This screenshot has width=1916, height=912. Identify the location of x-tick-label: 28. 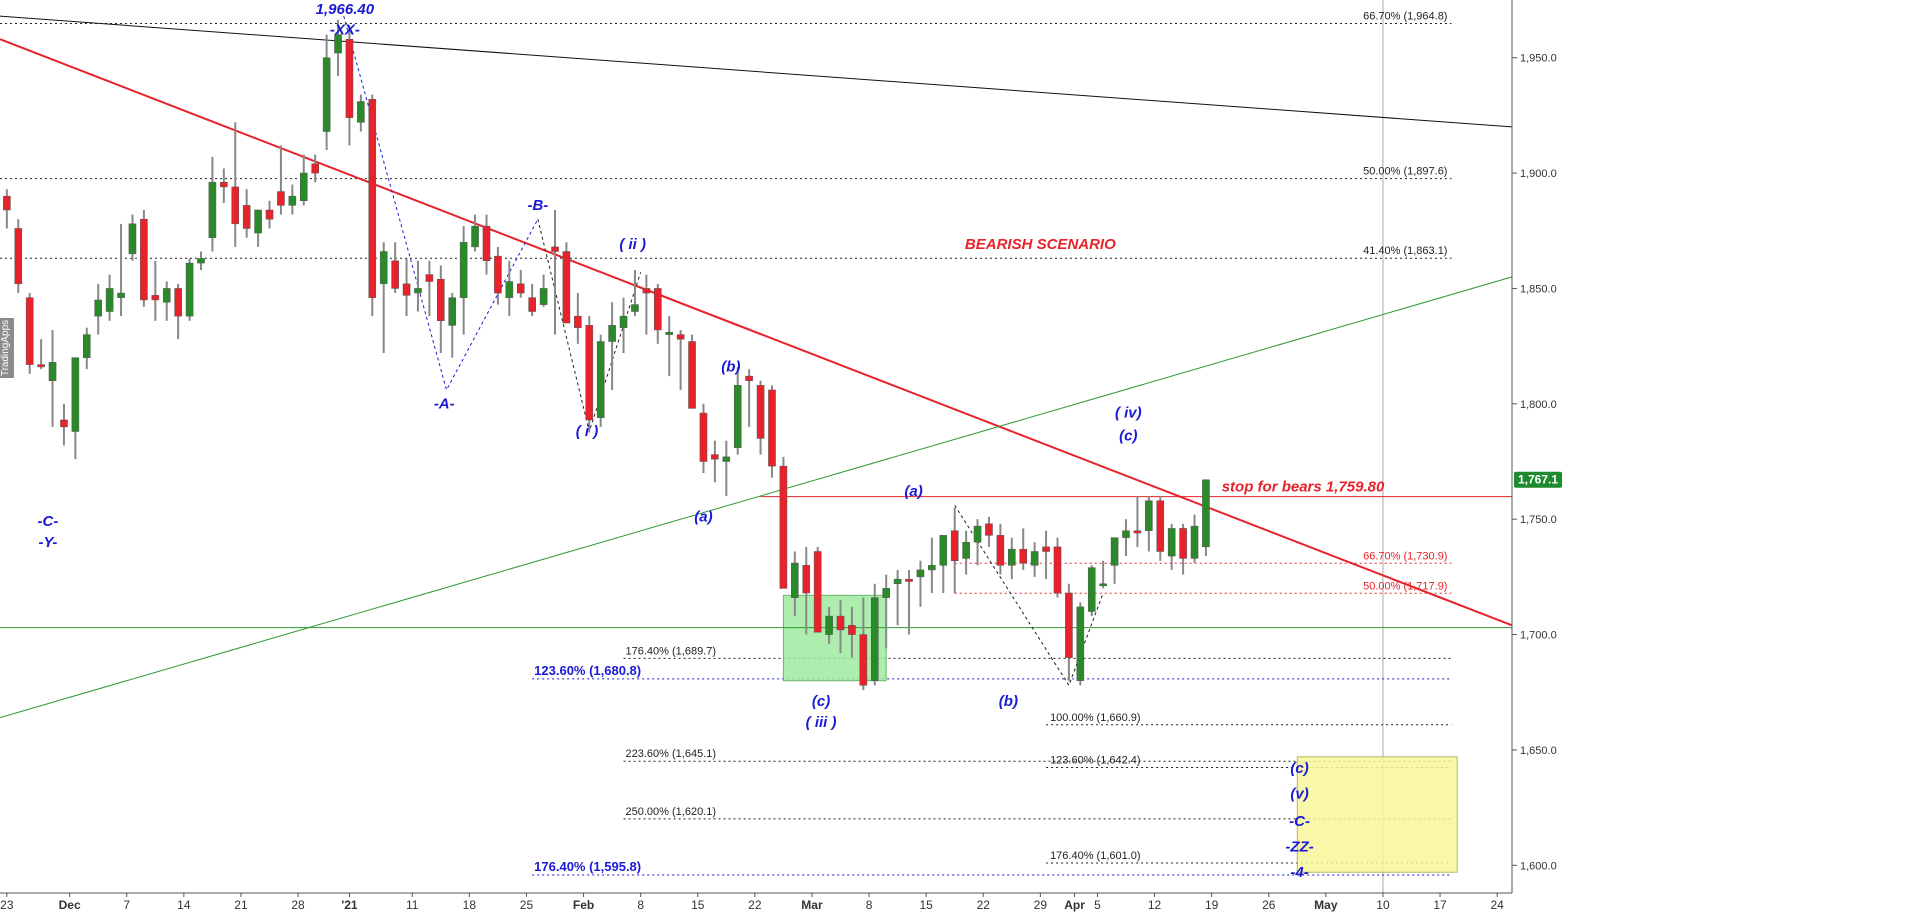
(298, 905).